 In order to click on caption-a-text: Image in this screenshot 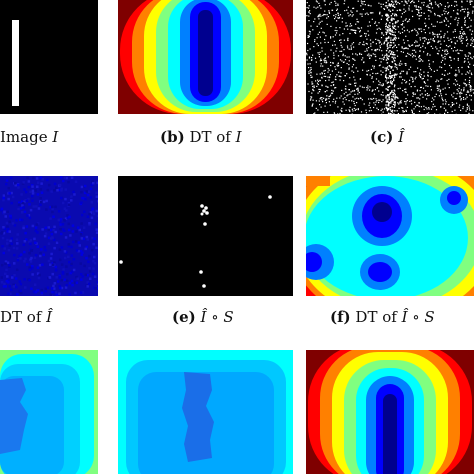, I will do `click(26, 137)`.